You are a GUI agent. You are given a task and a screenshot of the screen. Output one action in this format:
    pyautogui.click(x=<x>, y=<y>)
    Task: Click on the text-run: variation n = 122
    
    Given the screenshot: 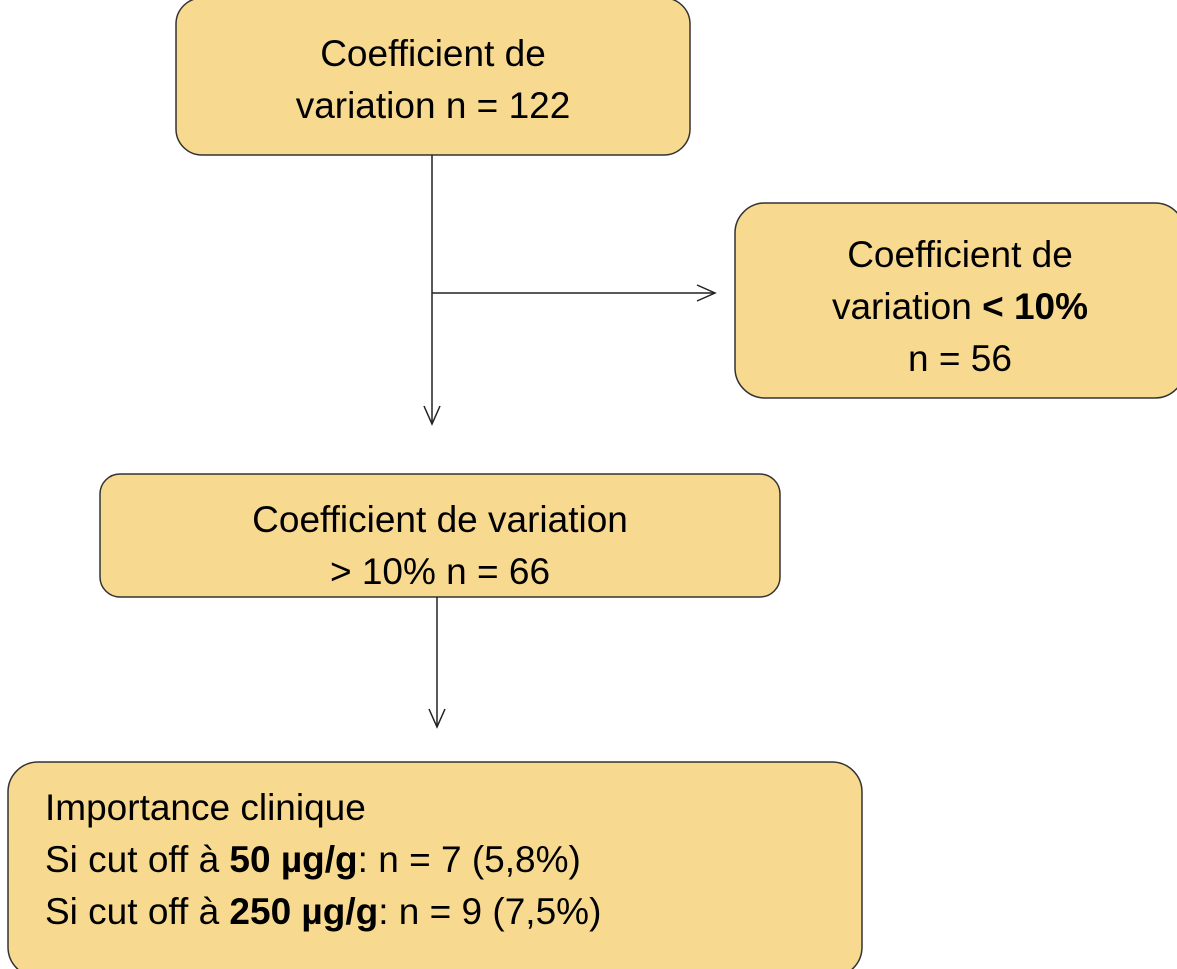 What is the action you would take?
    pyautogui.click(x=433, y=105)
    